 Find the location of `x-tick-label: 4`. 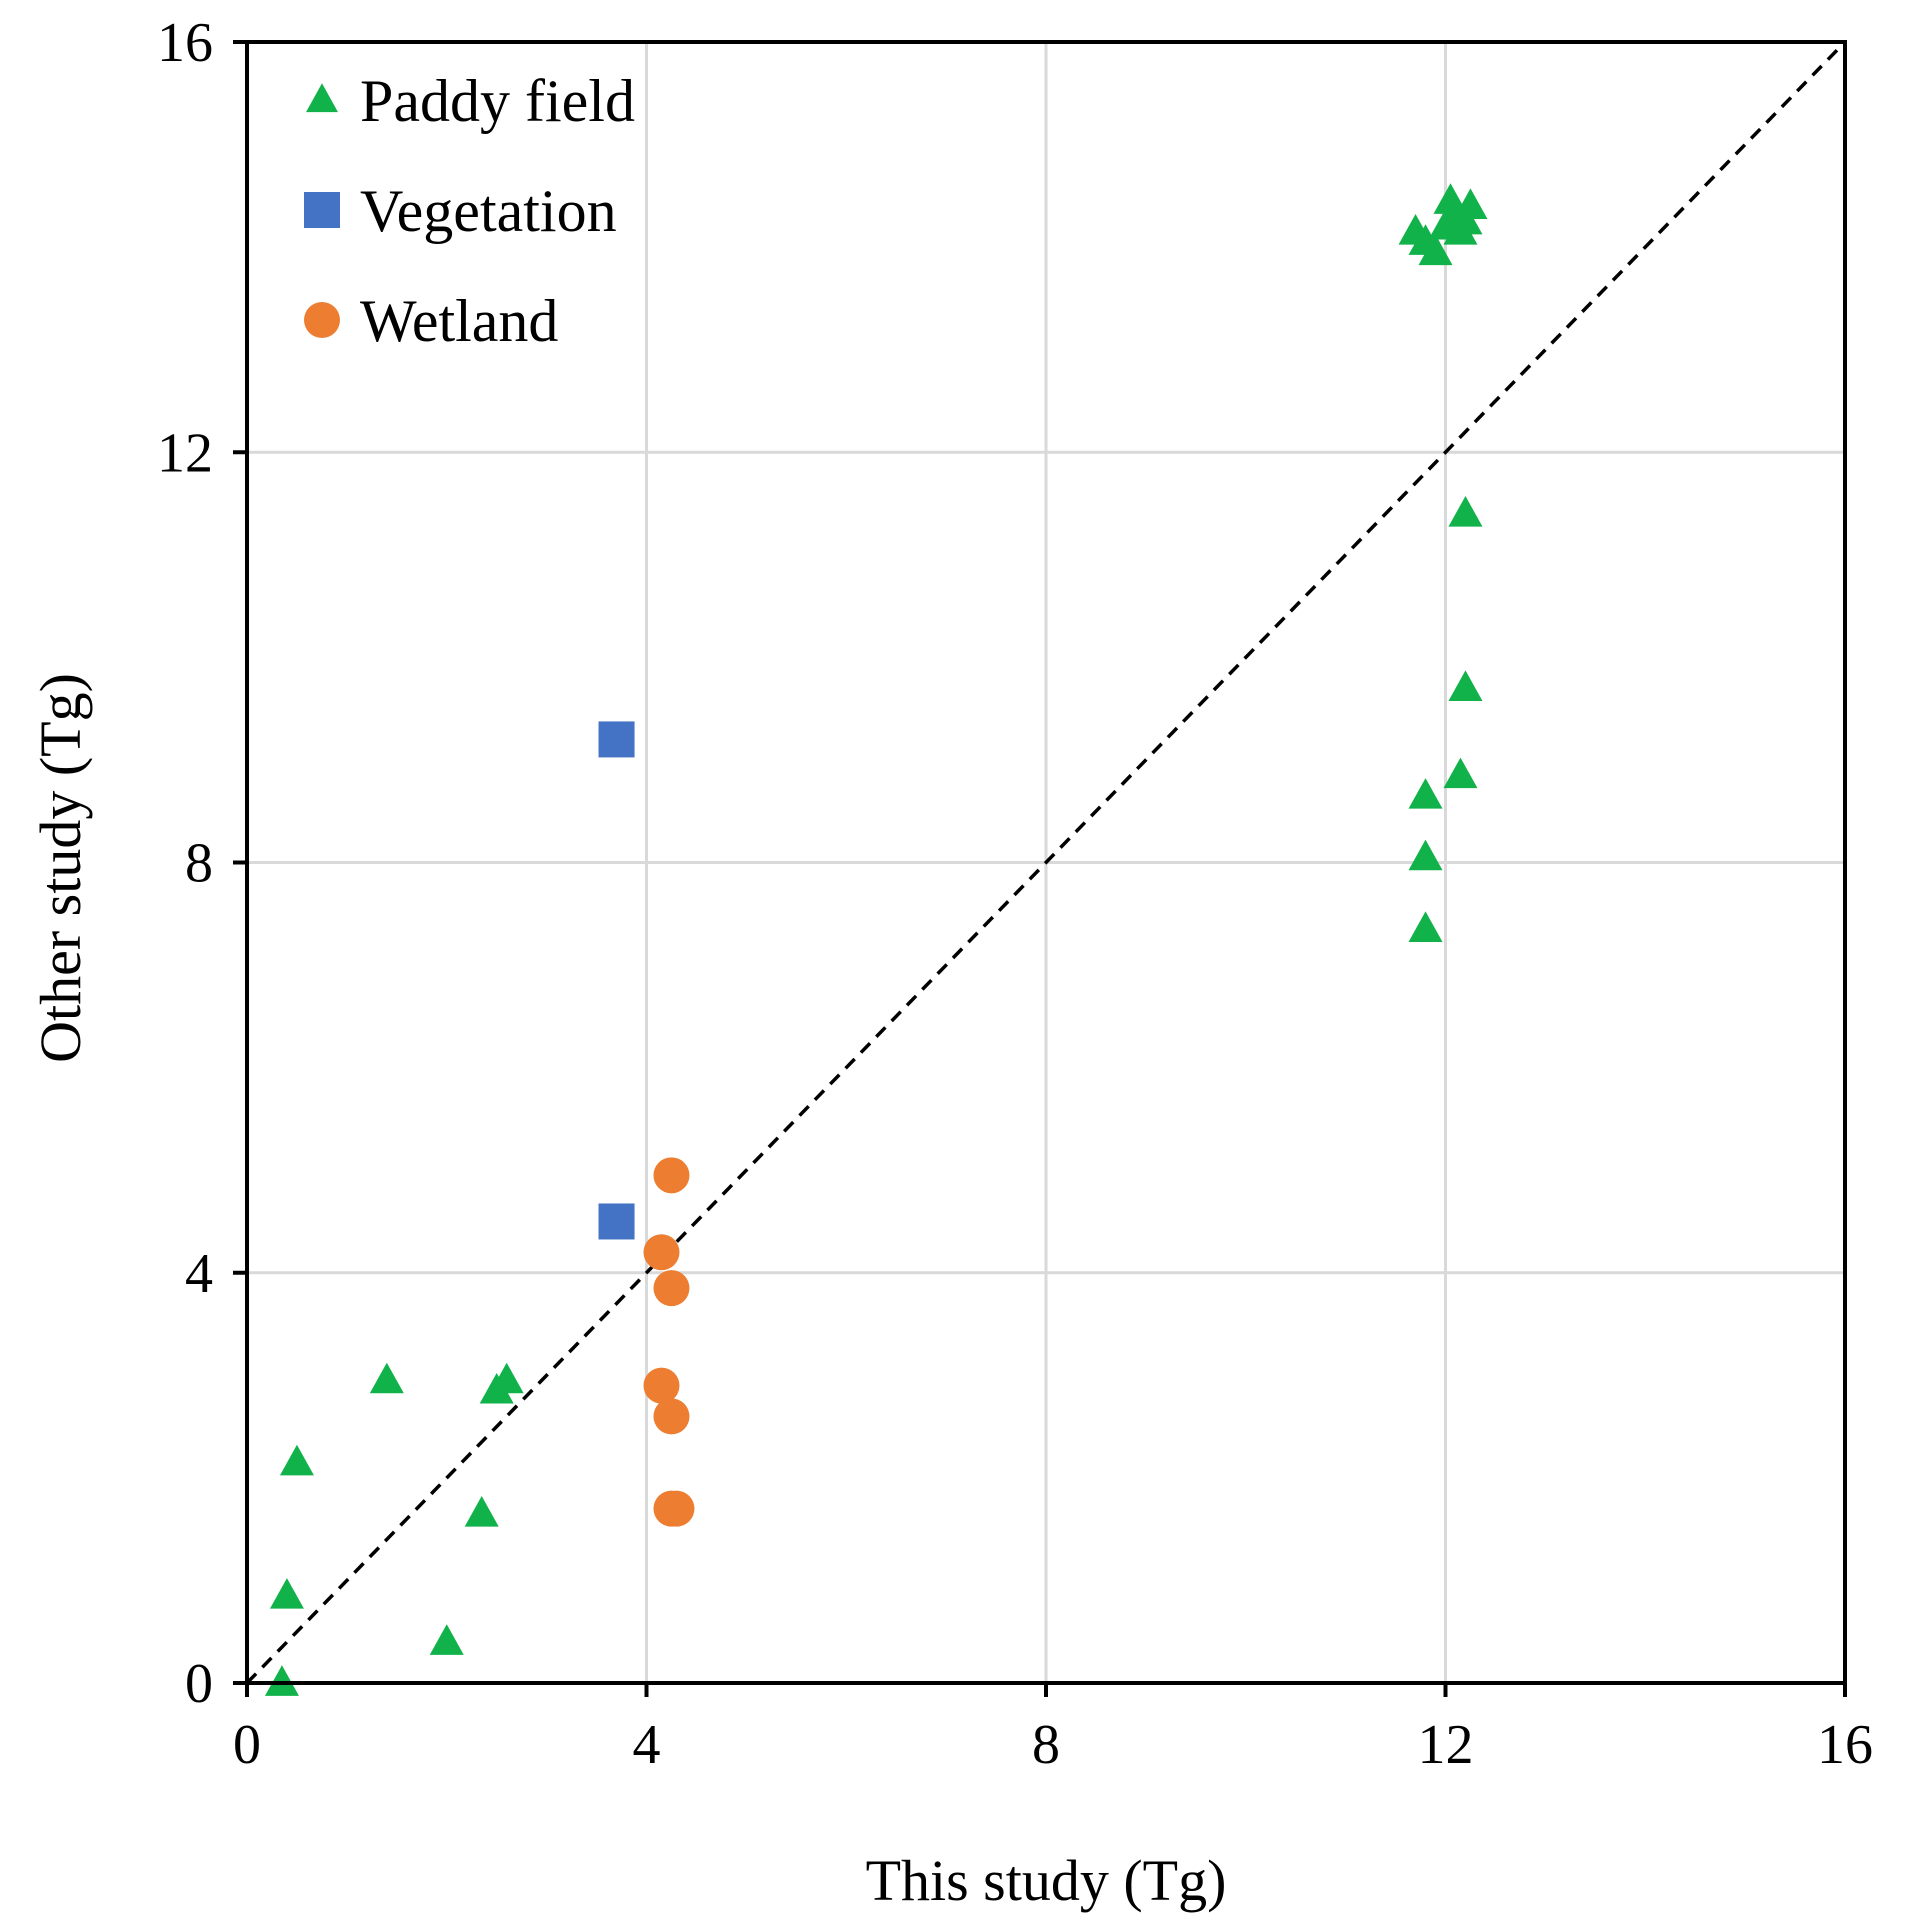

x-tick-label: 4 is located at coordinates (647, 1745).